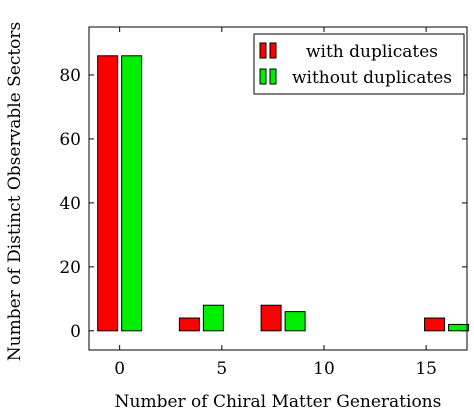  Describe the element at coordinates (278, 402) in the screenshot. I see `x-axis-label: Number of Chiral Matter Generations` at that location.